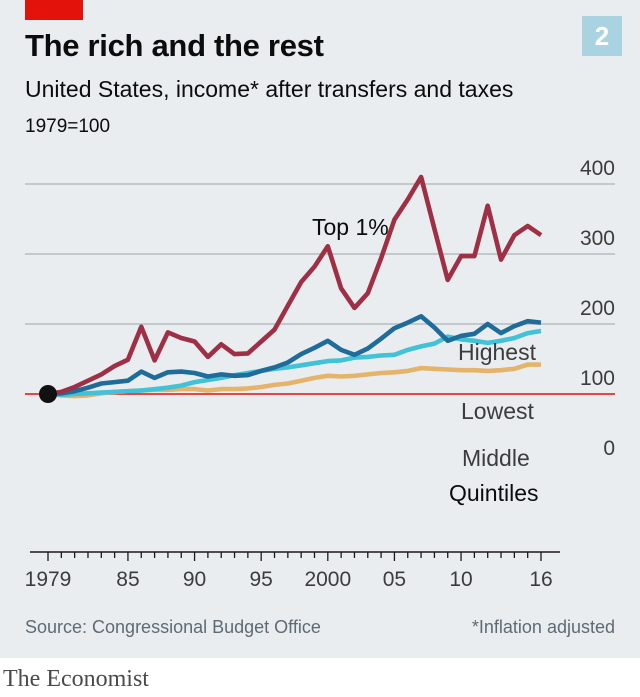  I want to click on x-tick-label: 2000, so click(327, 579).